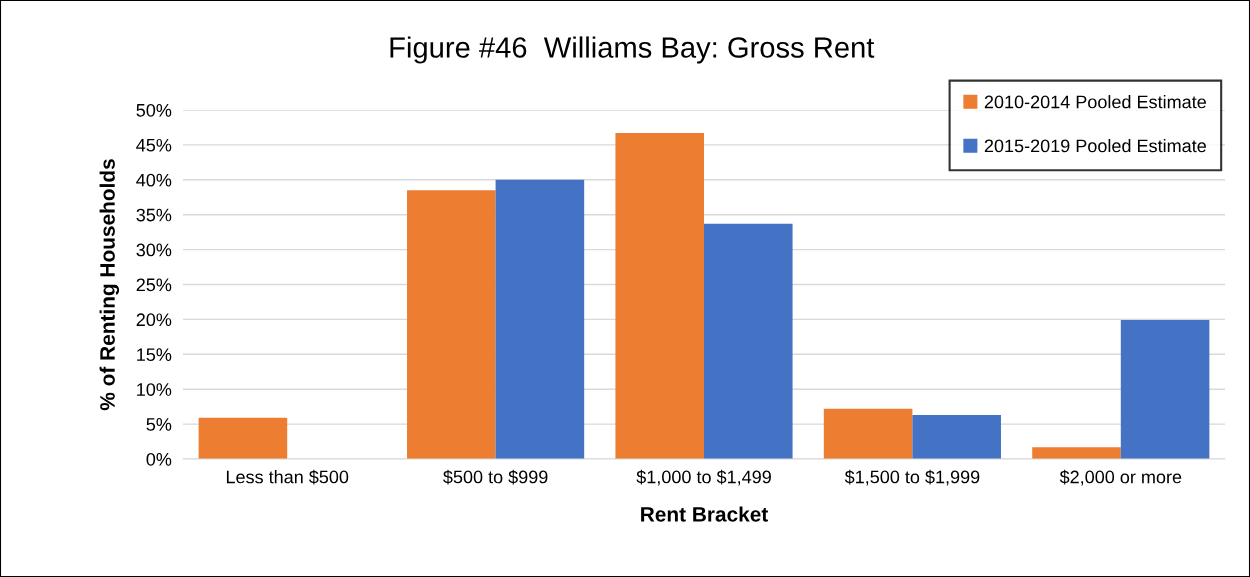  I want to click on chart-title: Figure #46 Williams Bay: Gross Rent, so click(632, 50).